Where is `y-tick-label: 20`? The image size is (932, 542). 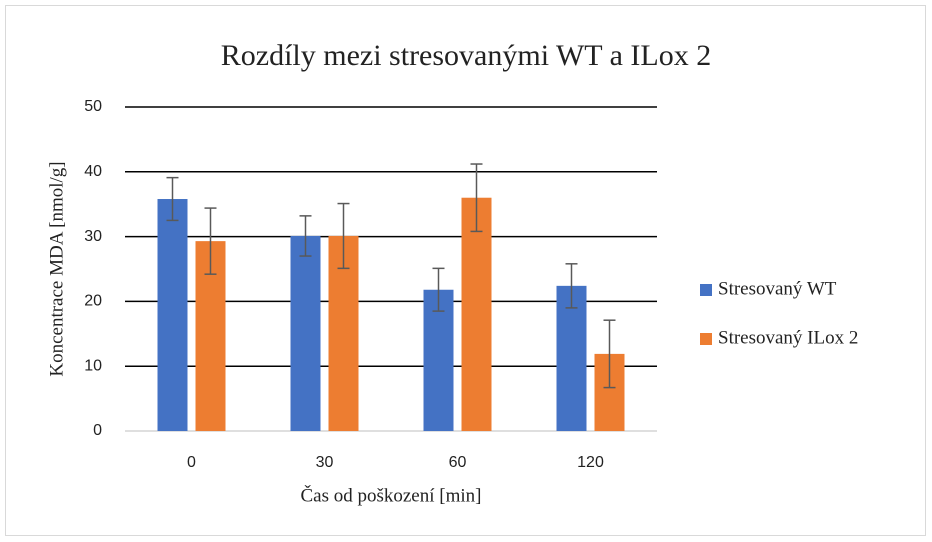 y-tick-label: 20 is located at coordinates (93, 301).